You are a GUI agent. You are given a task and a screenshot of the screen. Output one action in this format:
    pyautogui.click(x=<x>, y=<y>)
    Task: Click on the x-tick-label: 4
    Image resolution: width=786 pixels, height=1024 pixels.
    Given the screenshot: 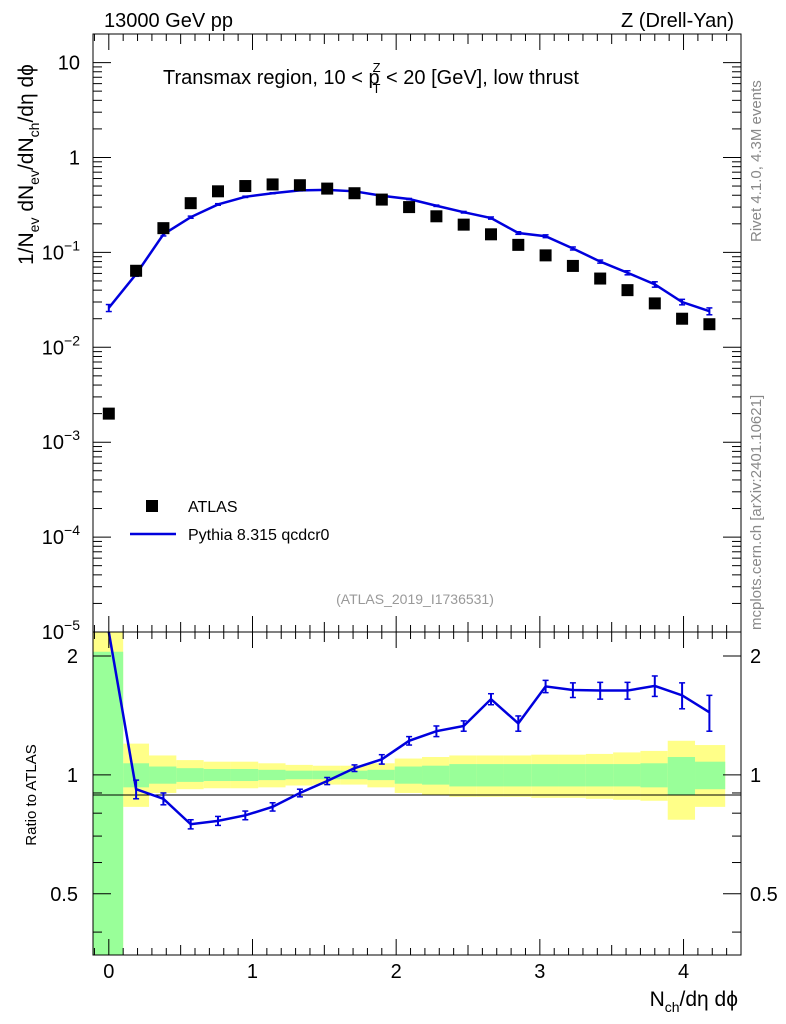 What is the action you would take?
    pyautogui.click(x=683, y=972)
    